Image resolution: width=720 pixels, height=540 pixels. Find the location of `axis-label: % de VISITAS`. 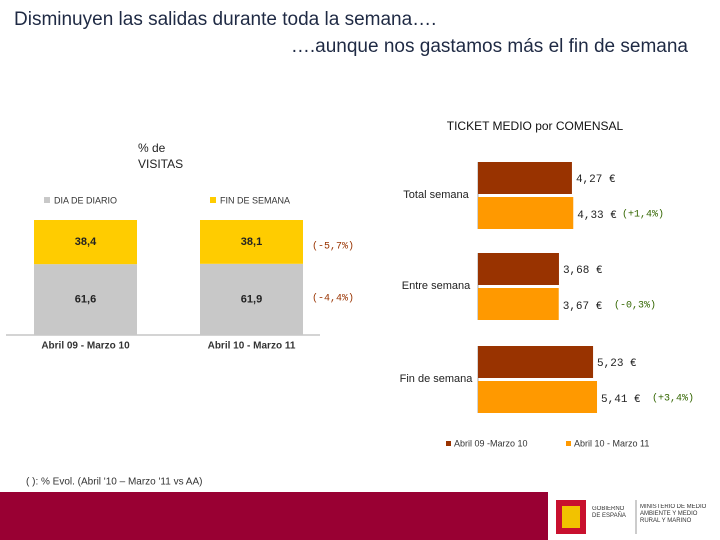

axis-label: % de VISITAS is located at coordinates (161, 156).